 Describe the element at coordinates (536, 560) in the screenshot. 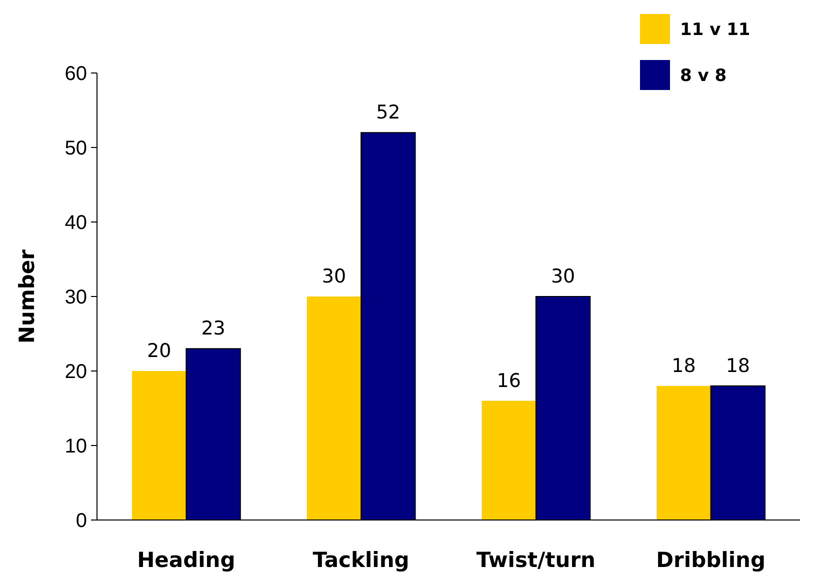

I see `x-tick-label: Twist/turn` at that location.